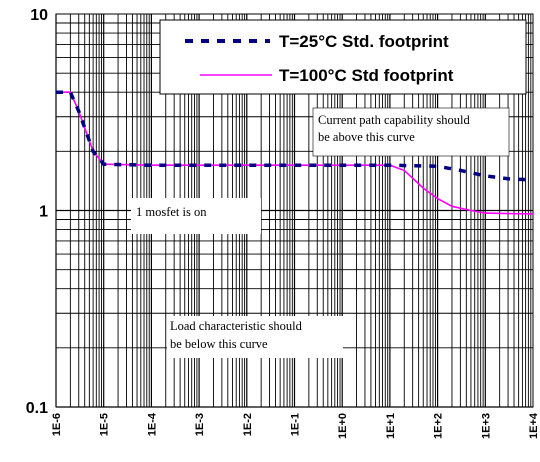 The width and height of the screenshot is (540, 462). I want to click on legend-label-25c: T=25°C Std. footprint, so click(364, 41).